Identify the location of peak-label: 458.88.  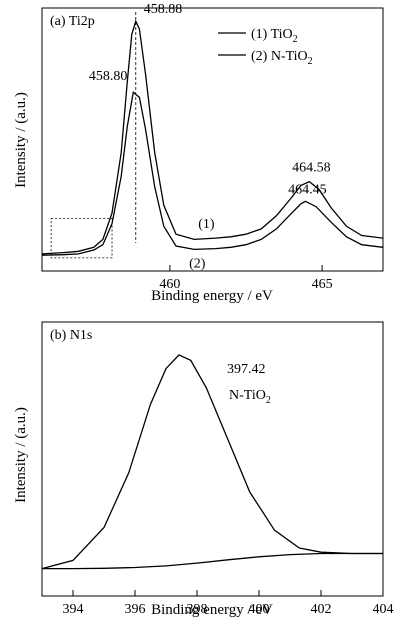
(163, 9).